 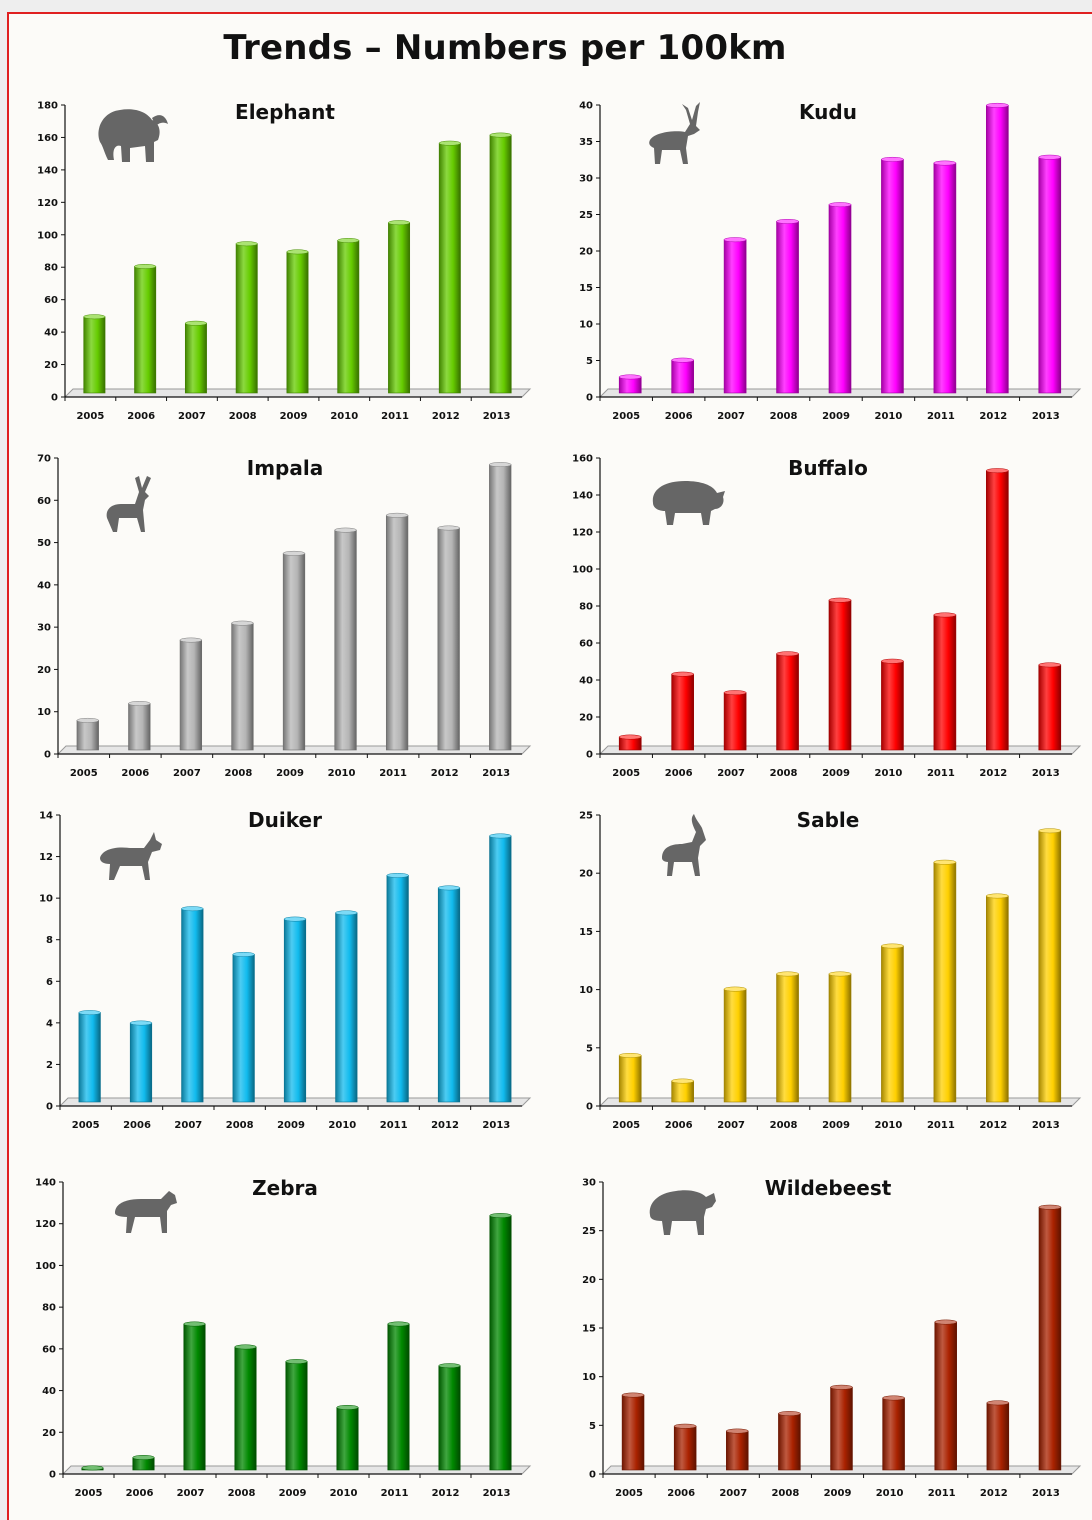 What do you see at coordinates (47, 106) in the screenshot?
I see `y-tick-label: 180` at bounding box center [47, 106].